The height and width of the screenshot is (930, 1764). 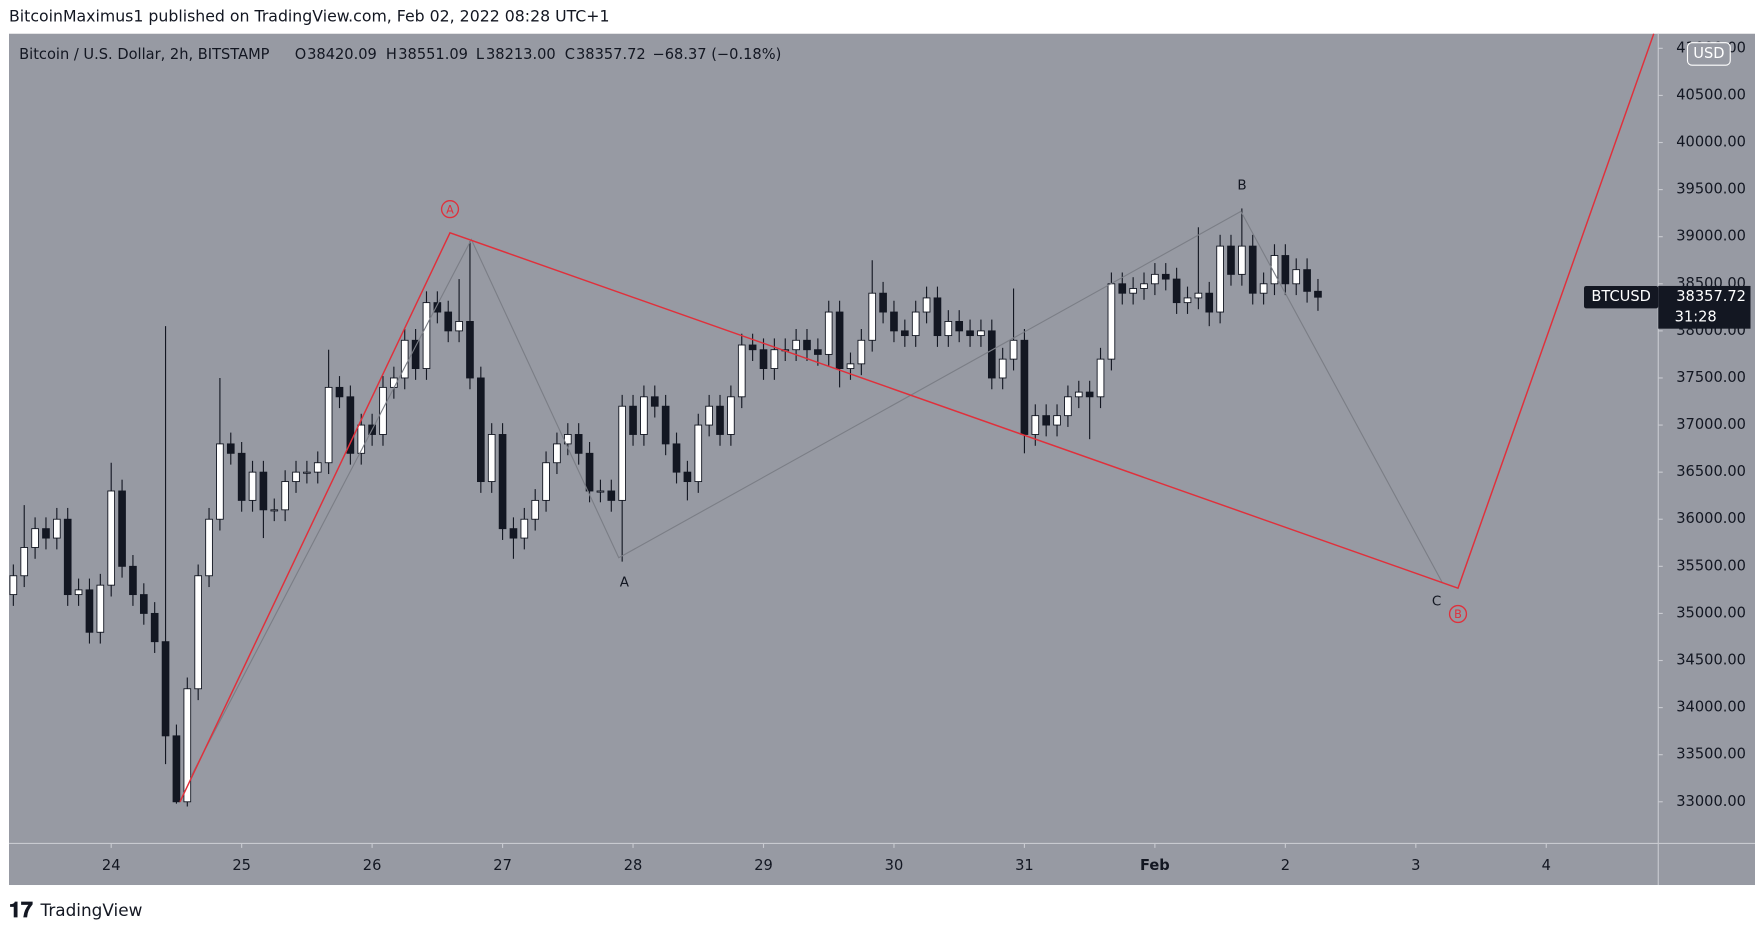 What do you see at coordinates (1024, 865) in the screenshot?
I see `x-tick-label: 31` at bounding box center [1024, 865].